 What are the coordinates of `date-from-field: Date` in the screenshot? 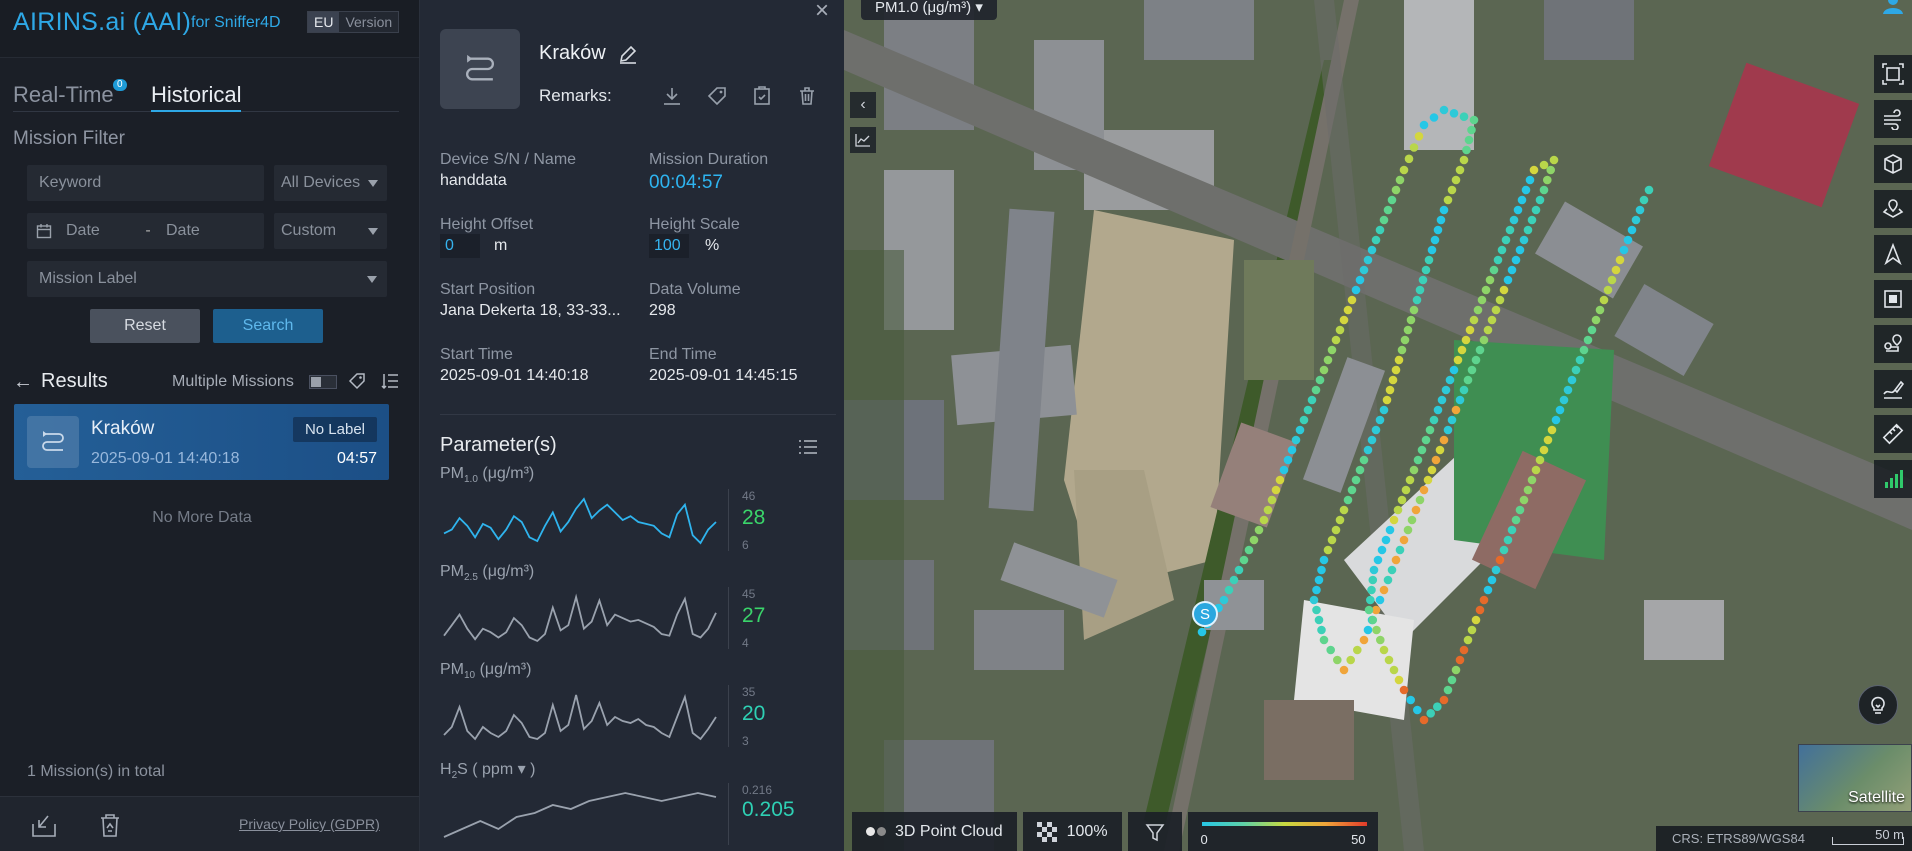 It's located at (83, 230).